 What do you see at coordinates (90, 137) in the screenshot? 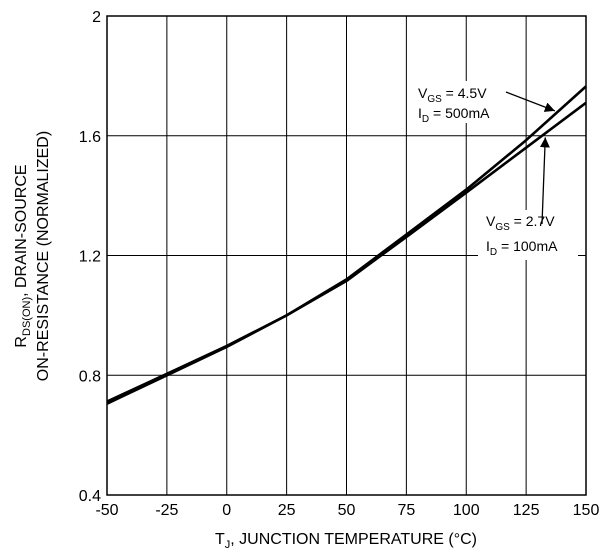
I see `y-tick-label: 1.6` at bounding box center [90, 137].